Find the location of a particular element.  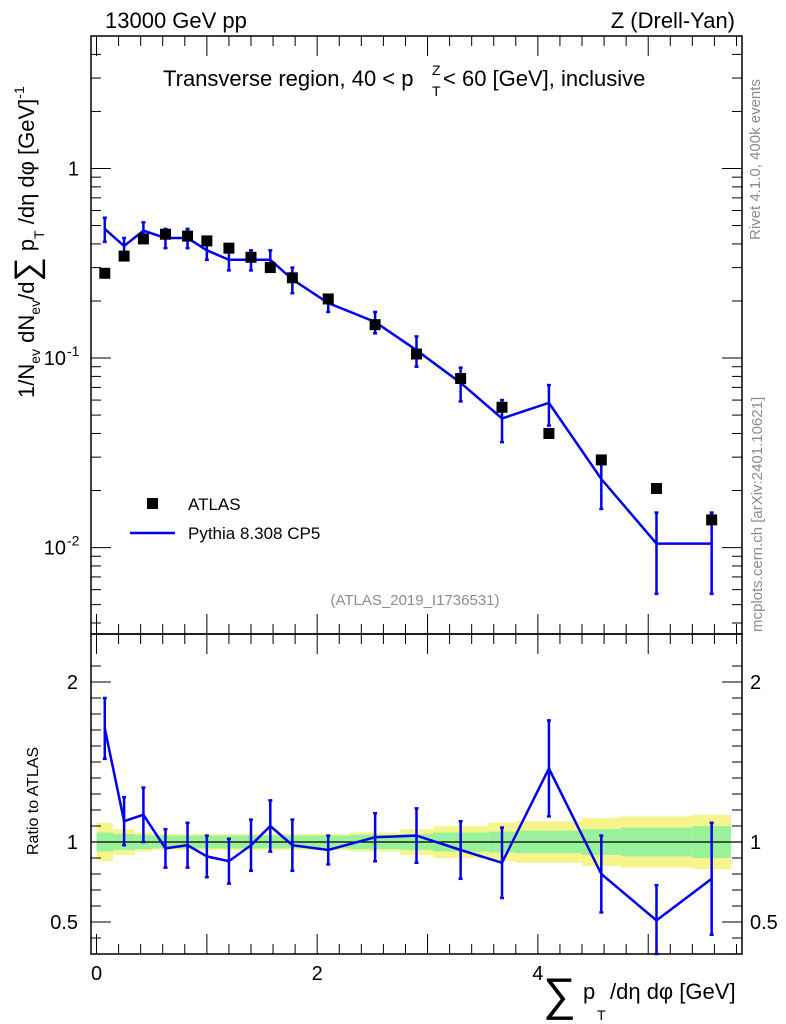

ratio-ytick-label-right: 1 is located at coordinates (755, 843).